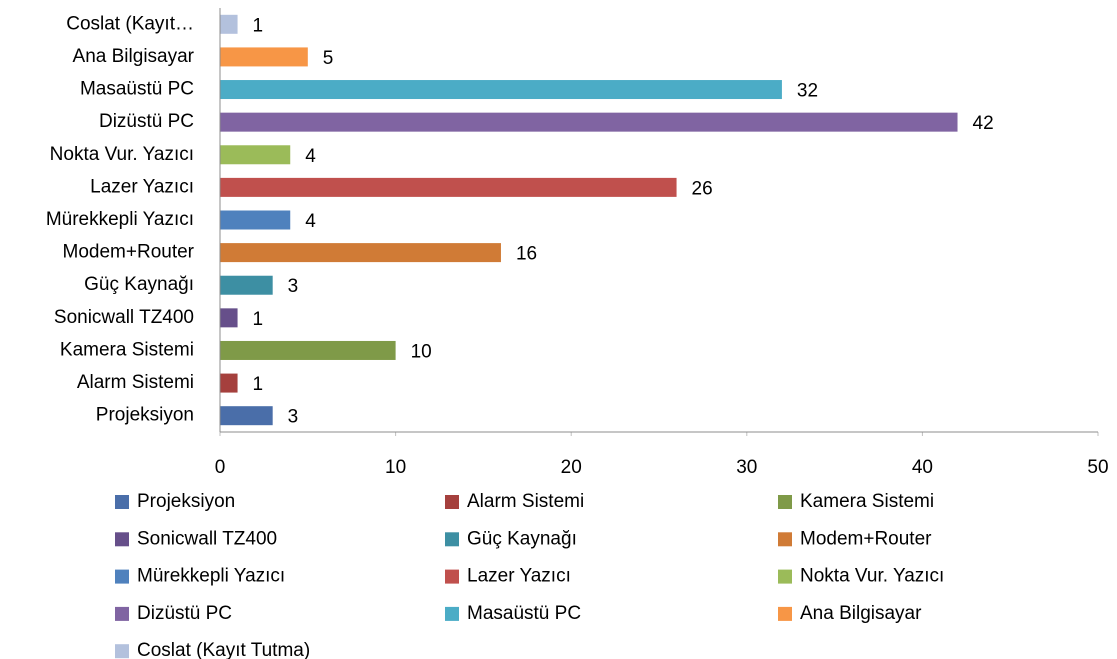 The width and height of the screenshot is (1117, 659). What do you see at coordinates (186, 501) in the screenshot?
I see `legend-label: Projeksiyon` at bounding box center [186, 501].